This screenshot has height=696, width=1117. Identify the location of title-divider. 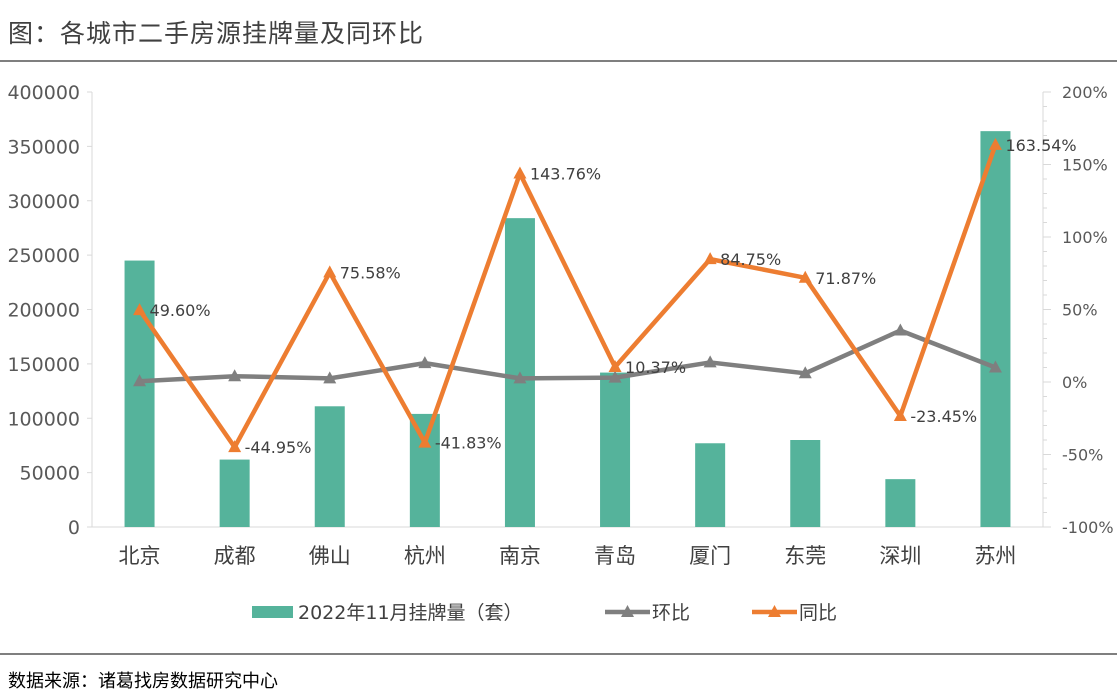
(558, 61).